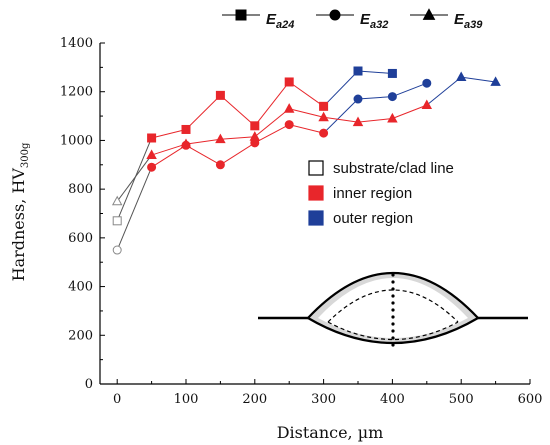 Image resolution: width=550 pixels, height=445 pixels. I want to click on y-tick-label: 1000, so click(76, 140).